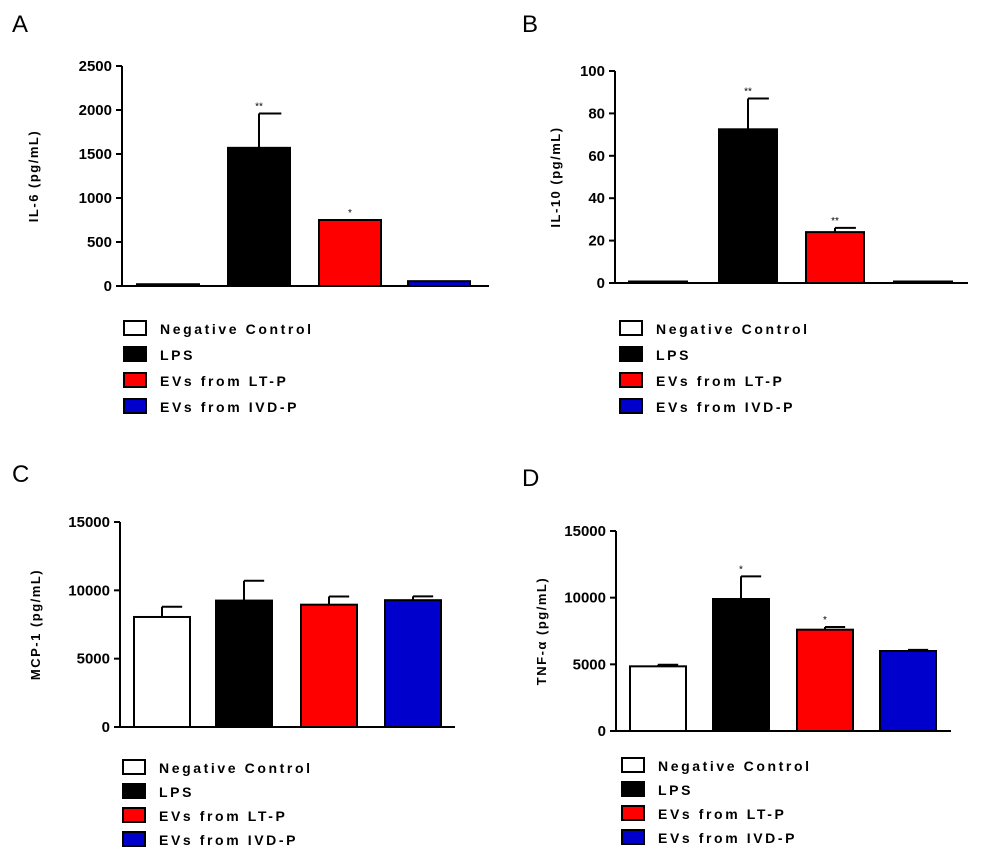  What do you see at coordinates (596, 156) in the screenshot?
I see `y-tick-label: 60` at bounding box center [596, 156].